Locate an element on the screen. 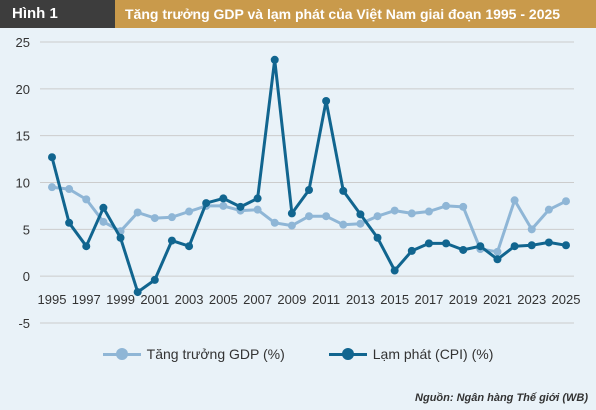 This screenshot has height=410, width=596. y-tick-label: 15 is located at coordinates (23, 136).